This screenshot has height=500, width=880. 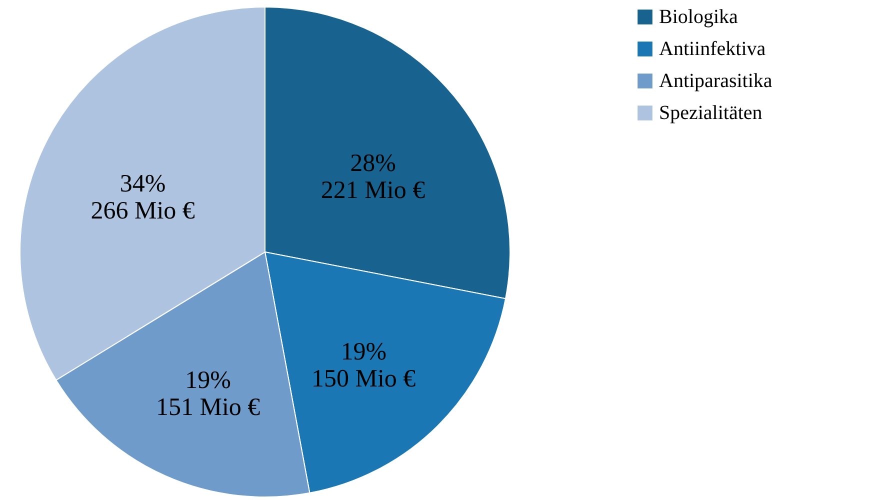 I want to click on legend-label: Spezialitäten, so click(x=710, y=113).